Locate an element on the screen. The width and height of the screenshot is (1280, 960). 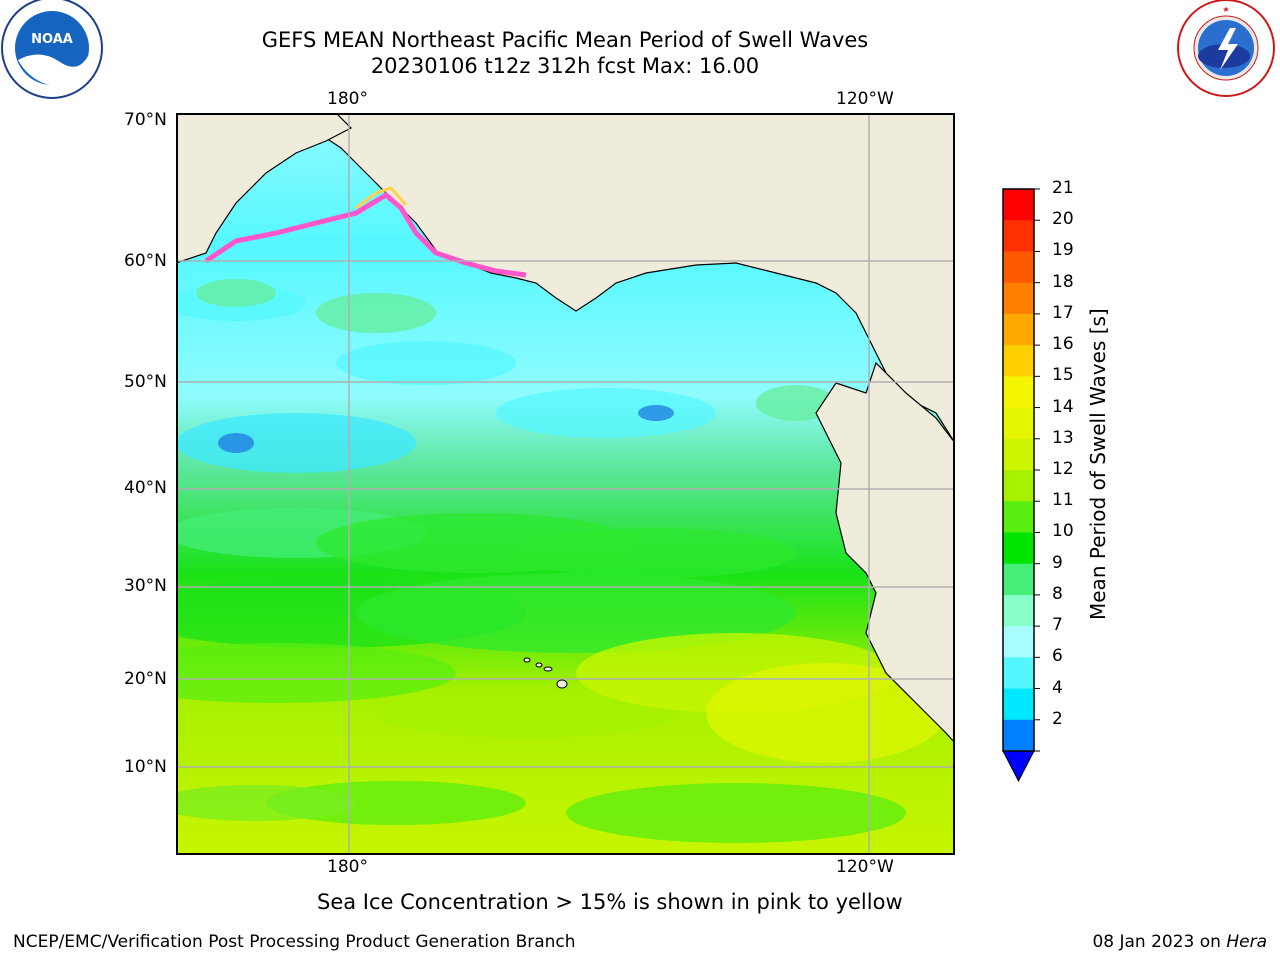
sea-ice-yellow is located at coordinates (381, 198).